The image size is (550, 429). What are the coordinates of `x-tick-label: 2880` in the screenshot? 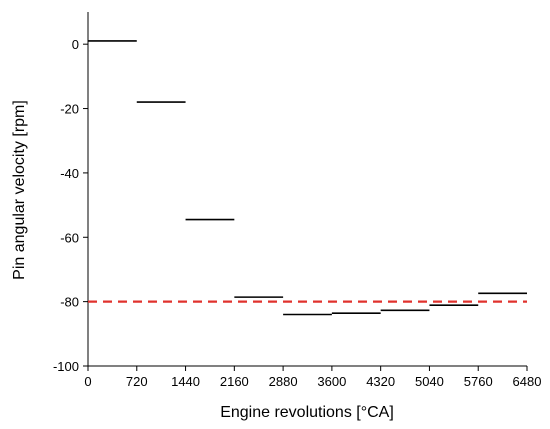 It's located at (283, 381).